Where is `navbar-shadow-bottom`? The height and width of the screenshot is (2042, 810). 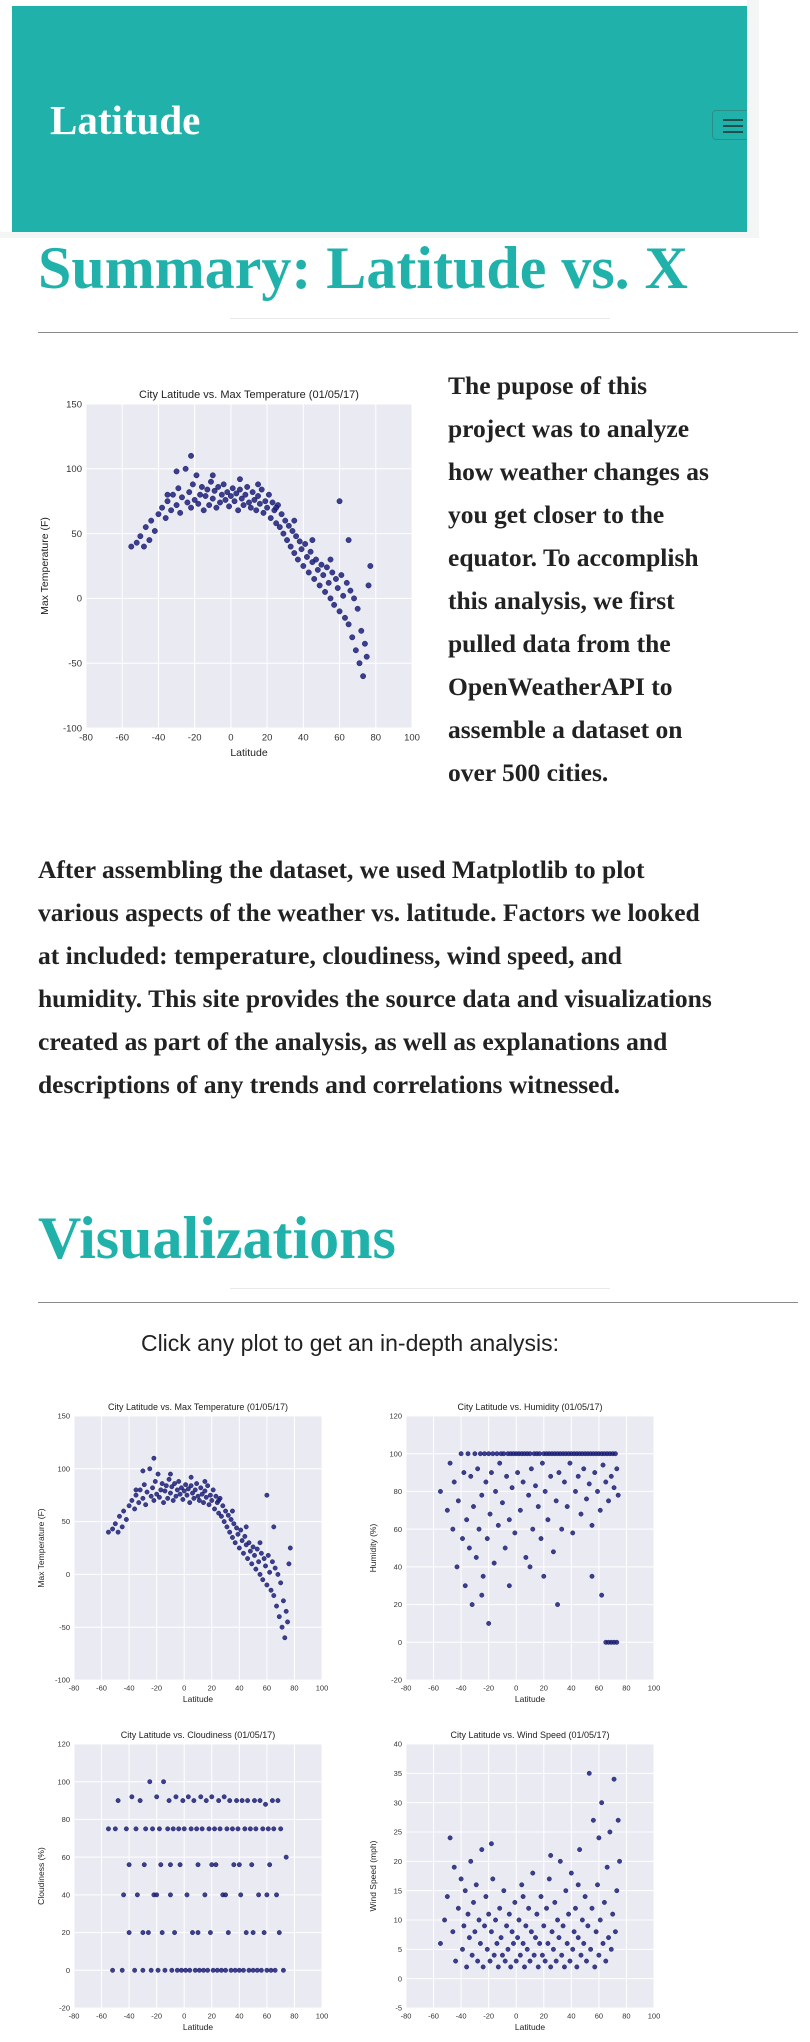
navbar-shadow-bottom is located at coordinates (379, 235).